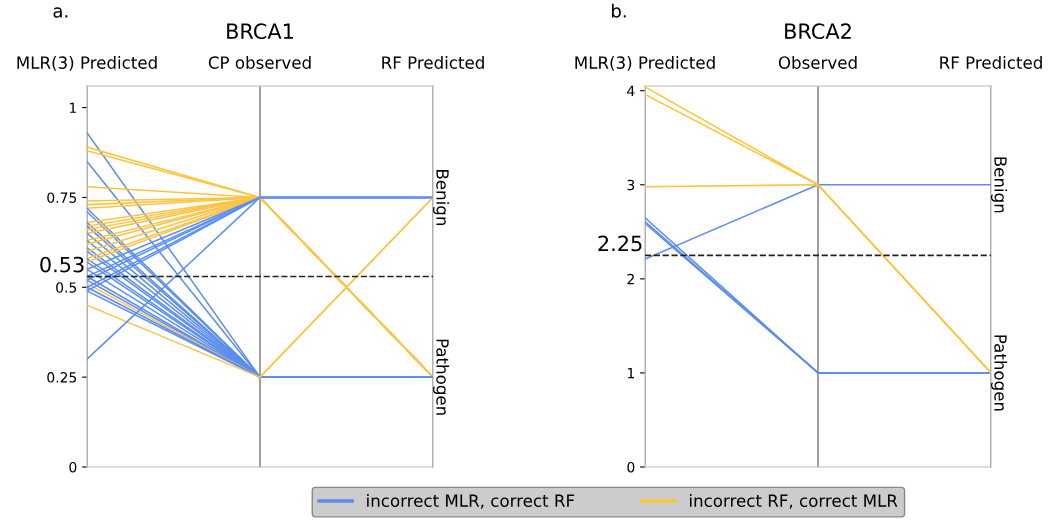 The width and height of the screenshot is (1049, 520). I want to click on x-tick-label: CP observed, so click(259, 62).